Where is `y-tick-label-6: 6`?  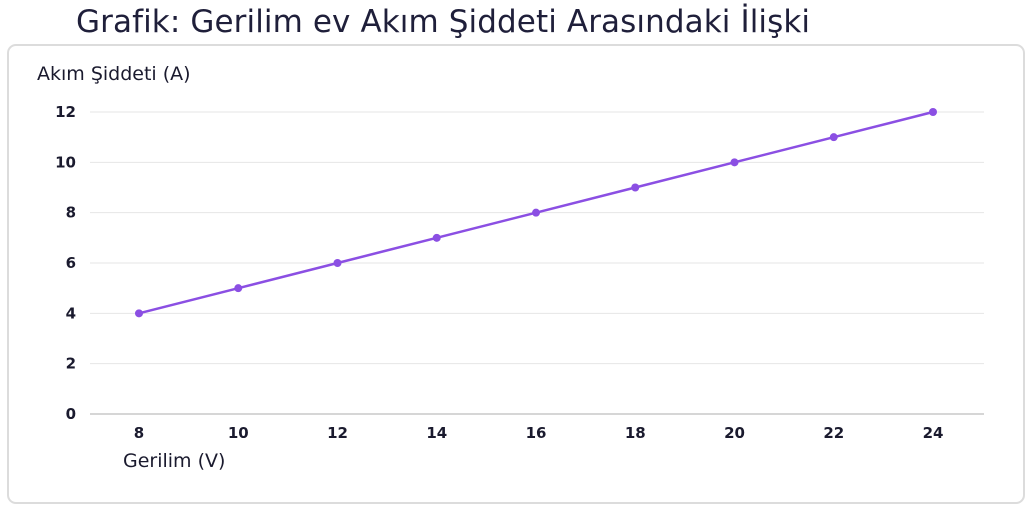
y-tick-label-6: 6 is located at coordinates (71, 263).